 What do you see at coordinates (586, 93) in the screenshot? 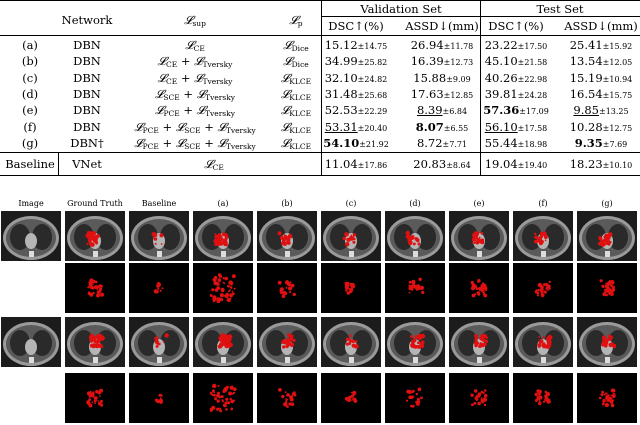
I see `metric-value: 16.54` at bounding box center [586, 93].